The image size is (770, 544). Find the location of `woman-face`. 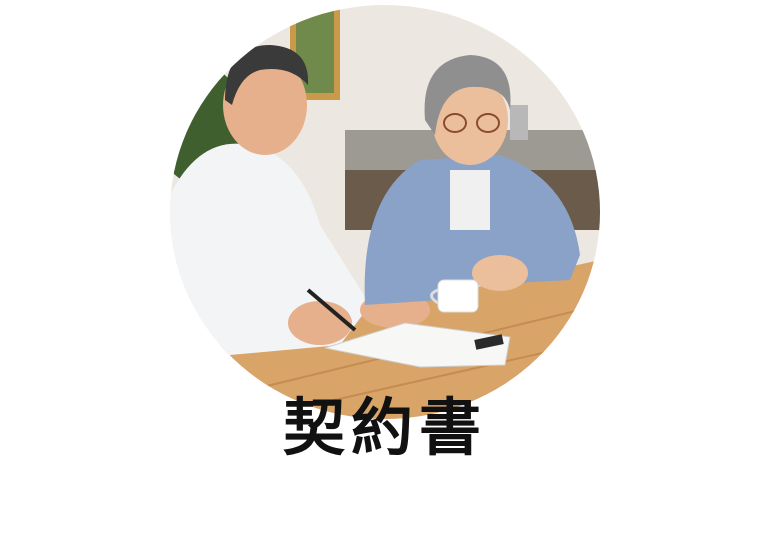

woman-face is located at coordinates (470, 120).